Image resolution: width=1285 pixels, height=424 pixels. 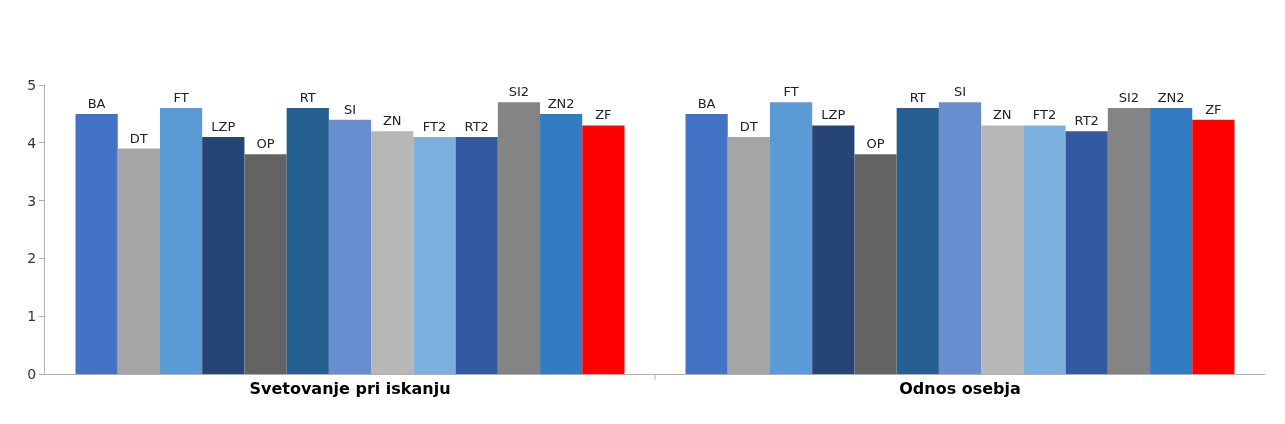 I want to click on series-label: ZN, so click(x=392, y=121).